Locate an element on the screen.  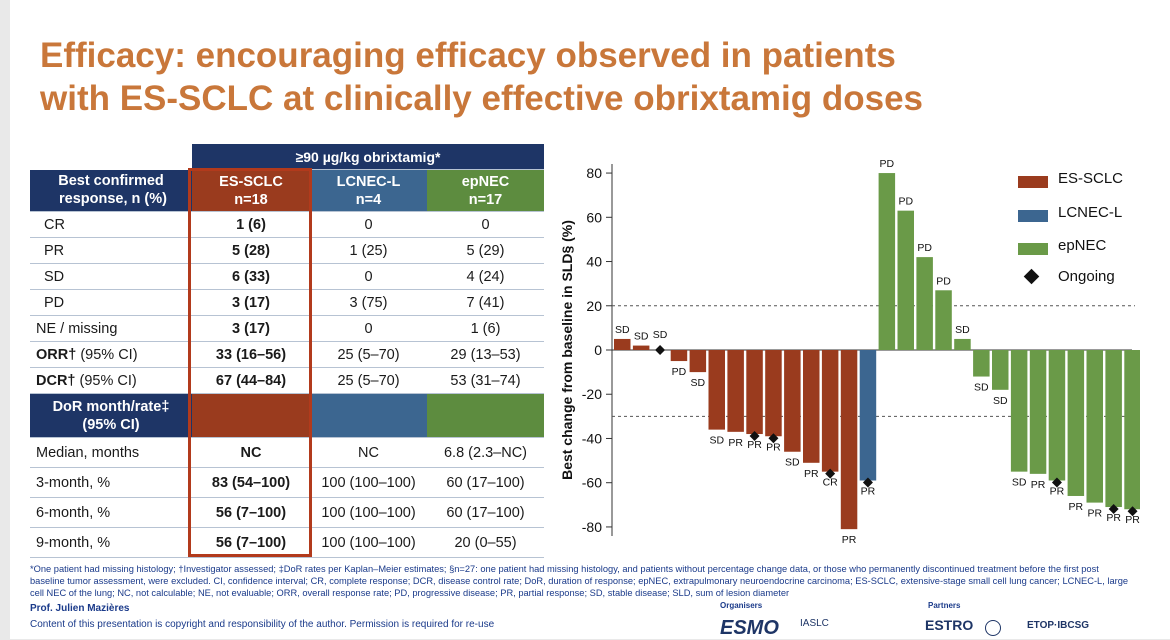
table-row: NE / missing 3 (17) 0 1 (6) is located at coordinates (287, 328).